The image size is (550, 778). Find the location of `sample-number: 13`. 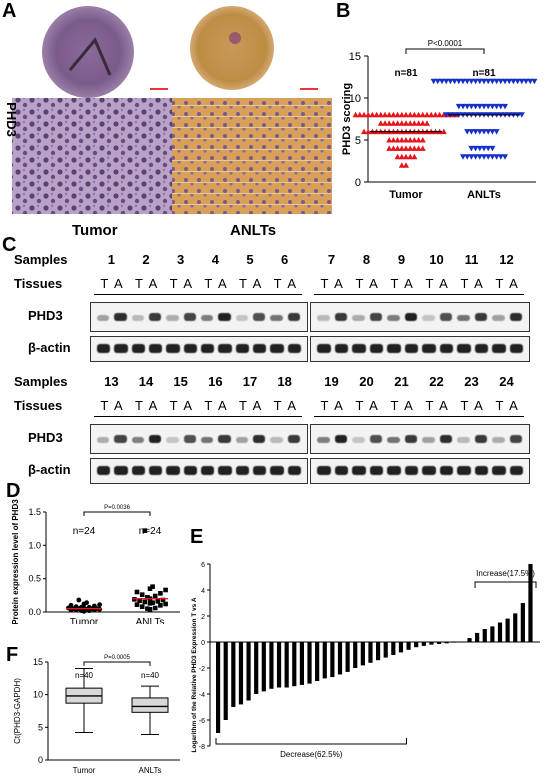

sample-number: 13 is located at coordinates (111, 381).